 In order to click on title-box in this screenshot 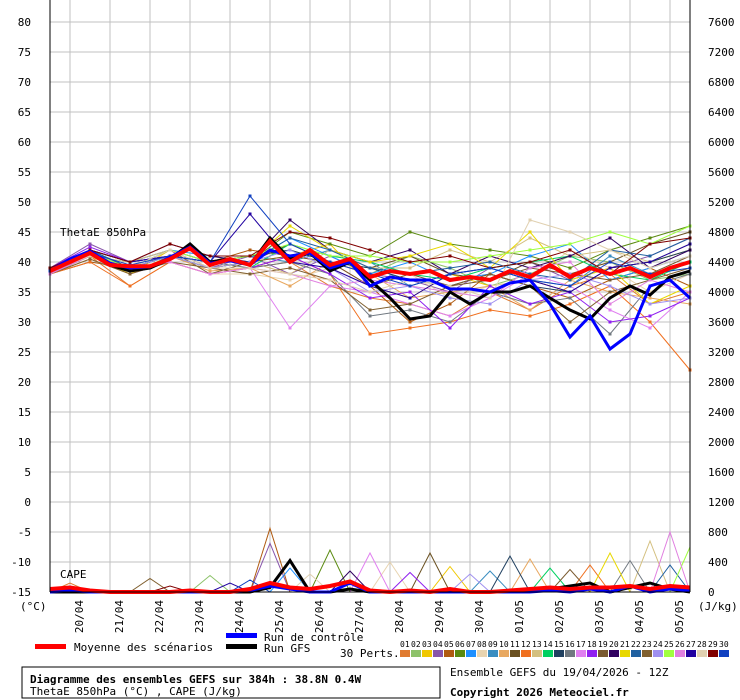, I will do `click(231, 682)`.